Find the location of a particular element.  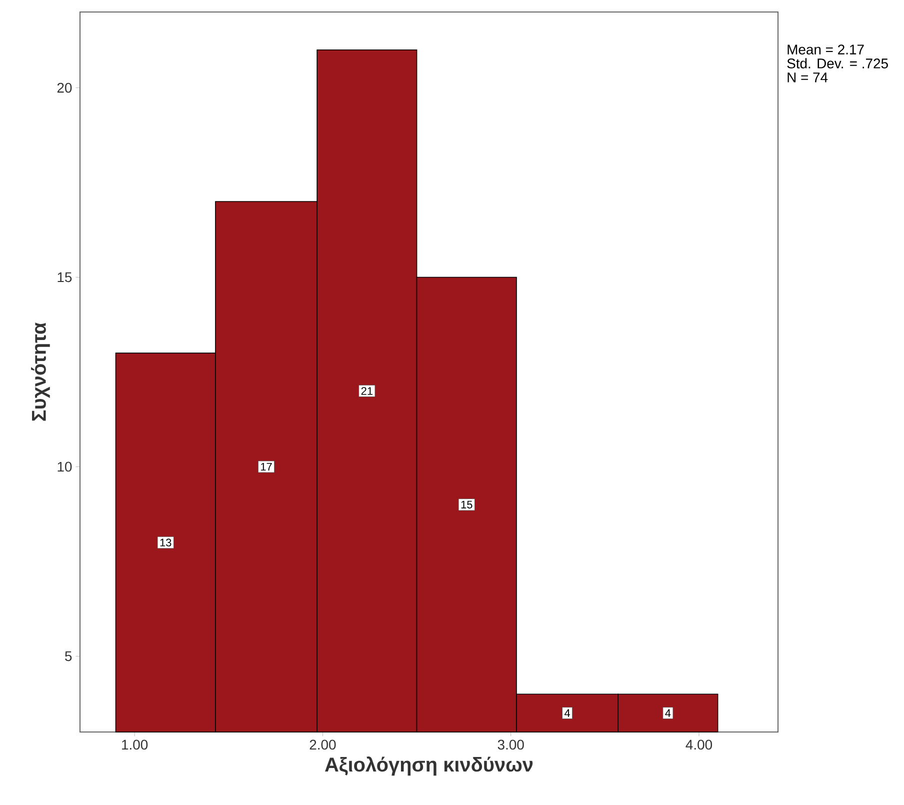

data-label: 21 is located at coordinates (366, 391).